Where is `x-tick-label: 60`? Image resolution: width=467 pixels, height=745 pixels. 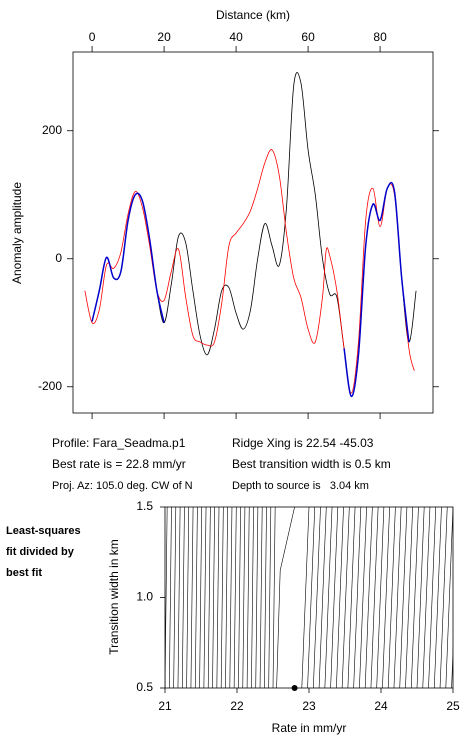 x-tick-label: 60 is located at coordinates (308, 37).